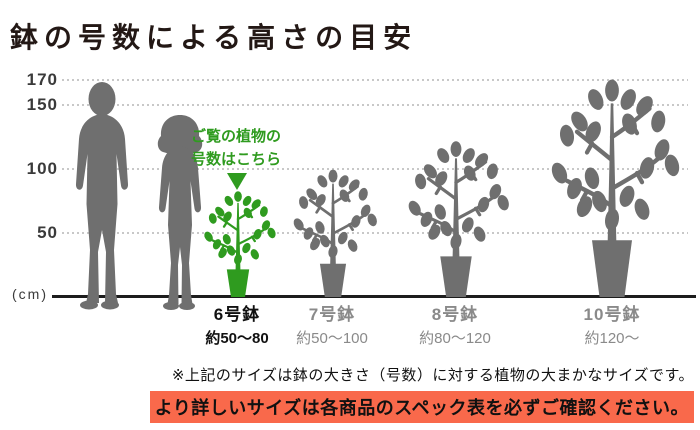 The image size is (700, 430). Describe the element at coordinates (30, 294) in the screenshot. I see `axis-unit-label: (cm)` at that location.